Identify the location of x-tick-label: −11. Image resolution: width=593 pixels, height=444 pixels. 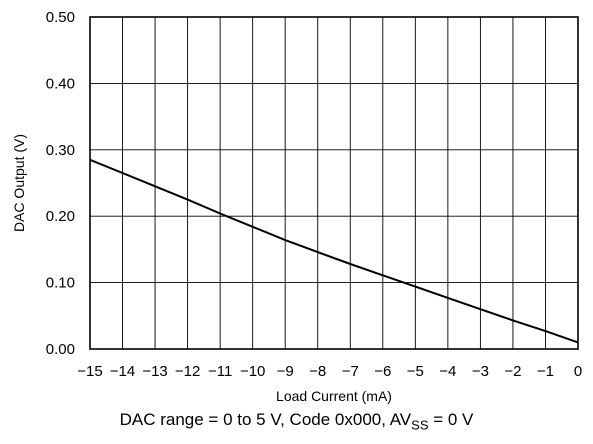
(220, 371).